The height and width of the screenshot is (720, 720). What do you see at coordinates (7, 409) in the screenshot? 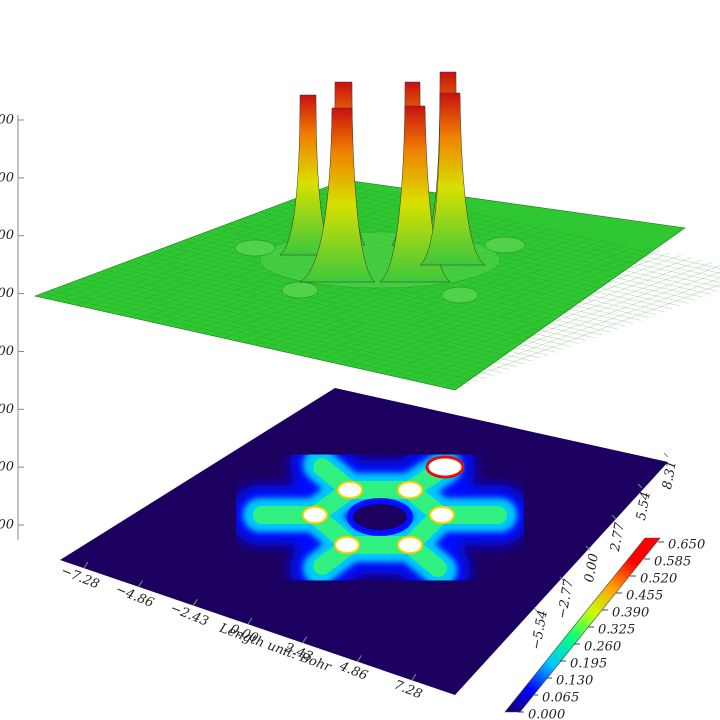
I see `z-tick-label: −2.000` at bounding box center [7, 409].